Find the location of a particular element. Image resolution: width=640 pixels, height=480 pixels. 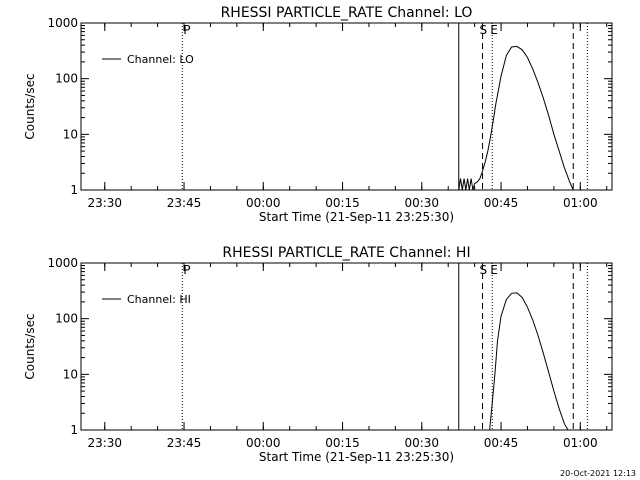

panel-2-ytick-label: 10 is located at coordinates (70, 374).